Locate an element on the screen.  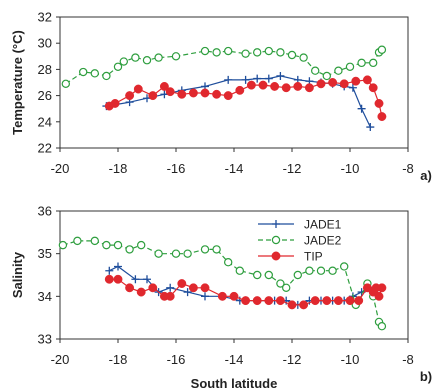
y-tick-label: 24 is located at coordinates (45, 121).